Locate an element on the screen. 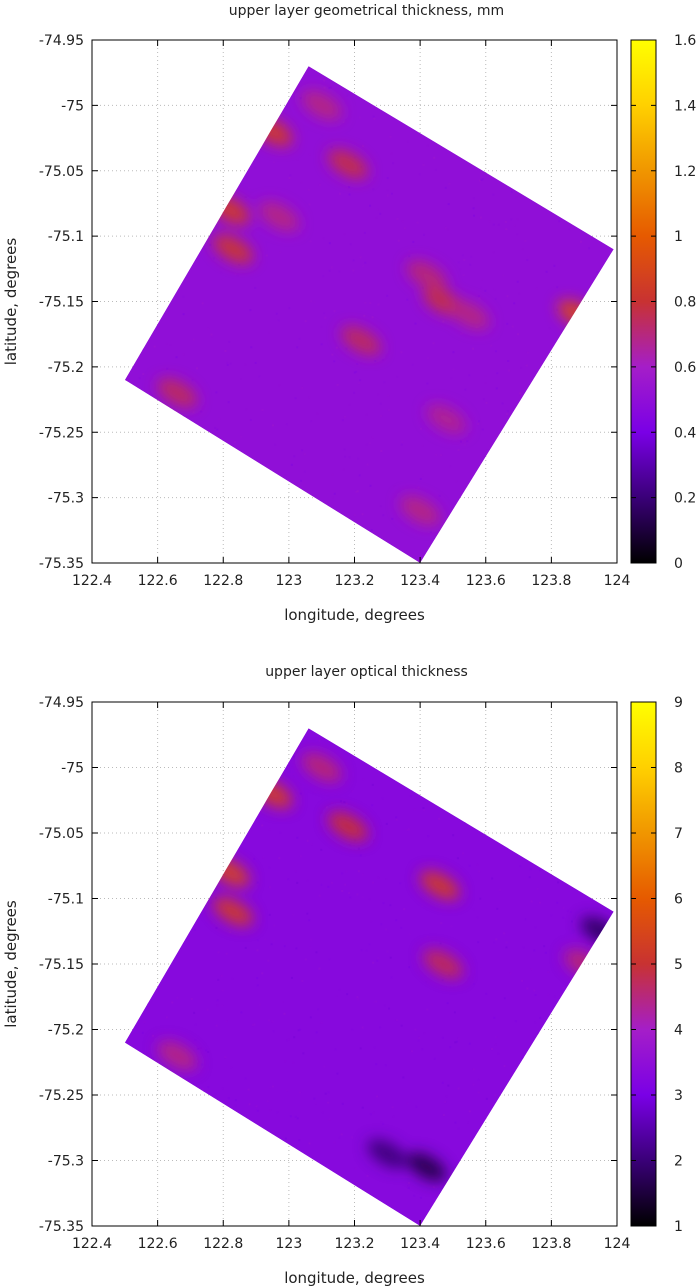 The height and width of the screenshot is (1288, 699). chart-title: upper layer geometrical thickness, mm is located at coordinates (366, 11).